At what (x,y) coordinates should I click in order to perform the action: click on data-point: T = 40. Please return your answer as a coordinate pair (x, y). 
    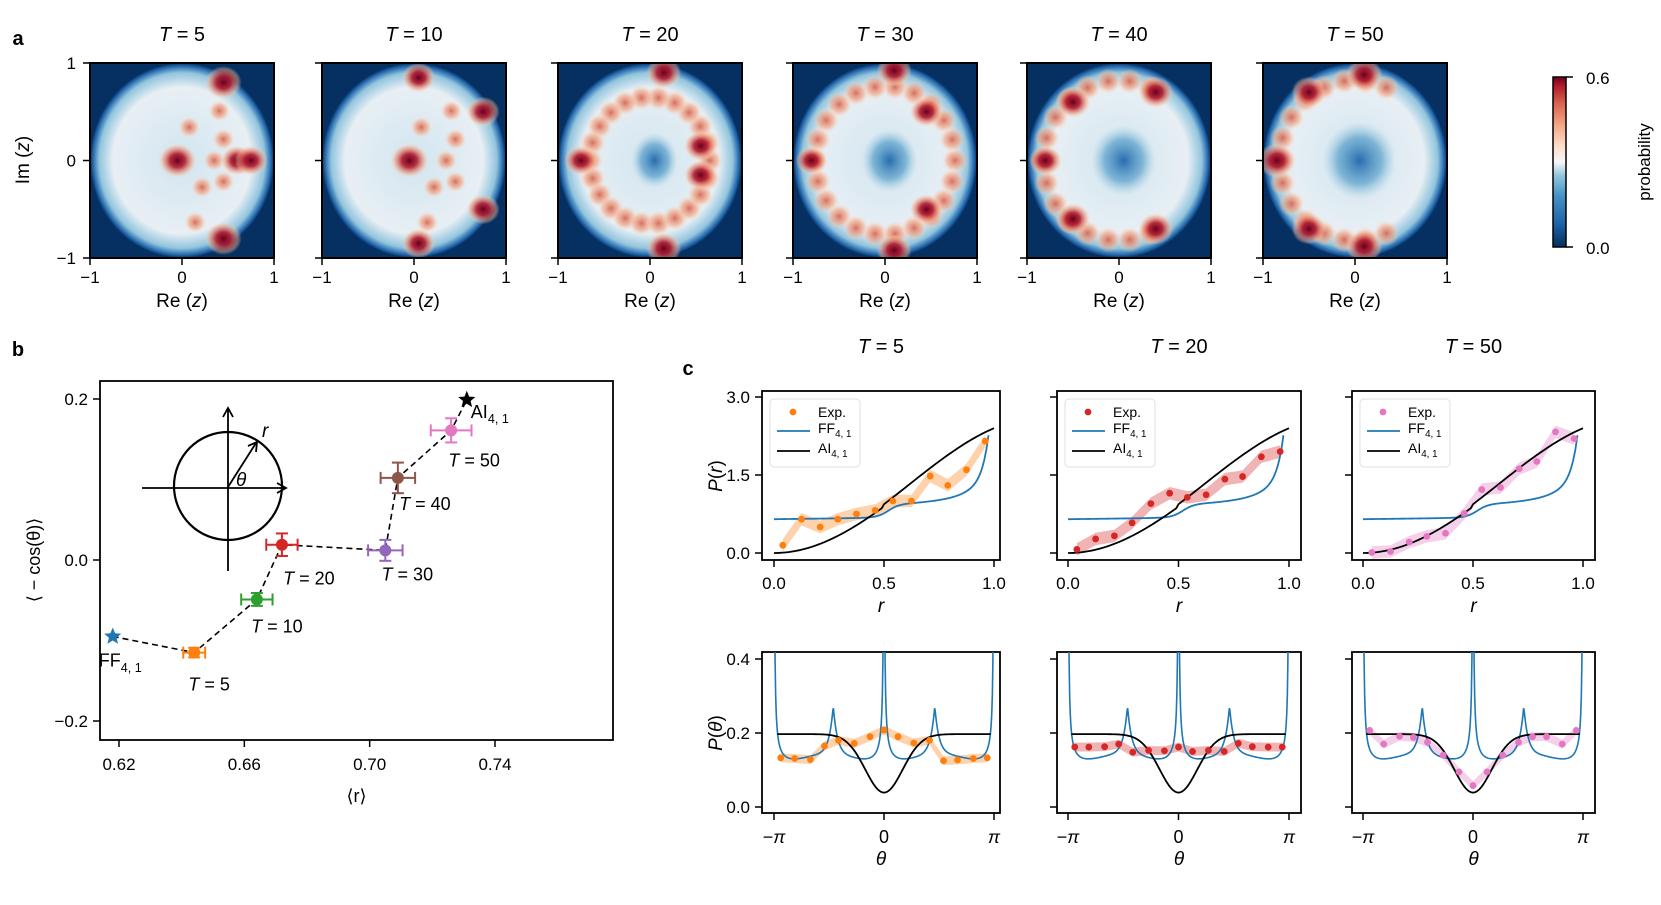
    Looking at the image, I should click on (415, 487).